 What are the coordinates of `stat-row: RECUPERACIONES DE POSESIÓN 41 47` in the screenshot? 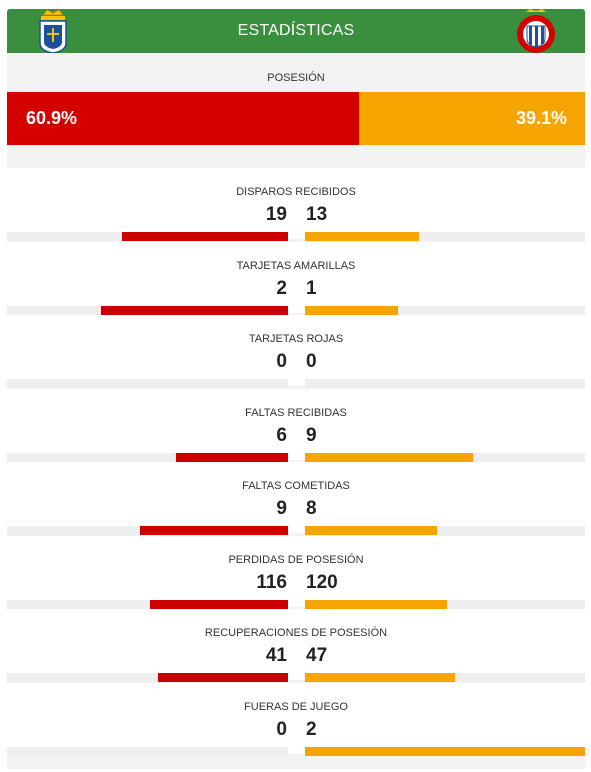 It's located at (296, 645).